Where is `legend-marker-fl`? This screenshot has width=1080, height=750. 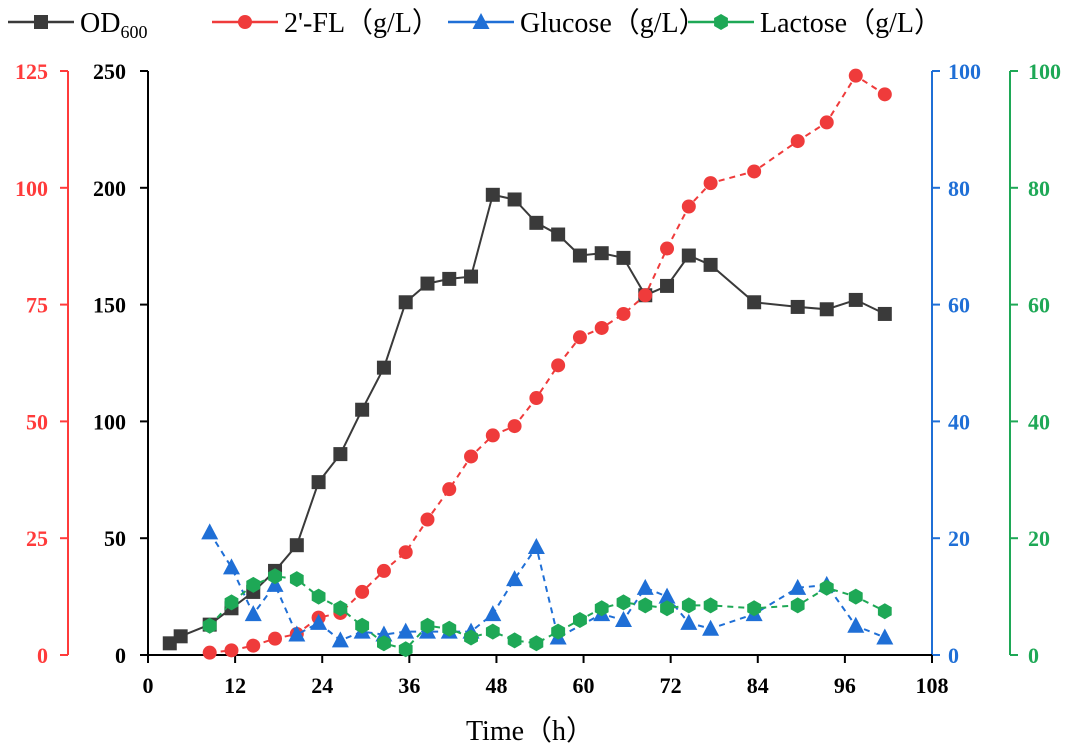
legend-marker-fl is located at coordinates (245, 22).